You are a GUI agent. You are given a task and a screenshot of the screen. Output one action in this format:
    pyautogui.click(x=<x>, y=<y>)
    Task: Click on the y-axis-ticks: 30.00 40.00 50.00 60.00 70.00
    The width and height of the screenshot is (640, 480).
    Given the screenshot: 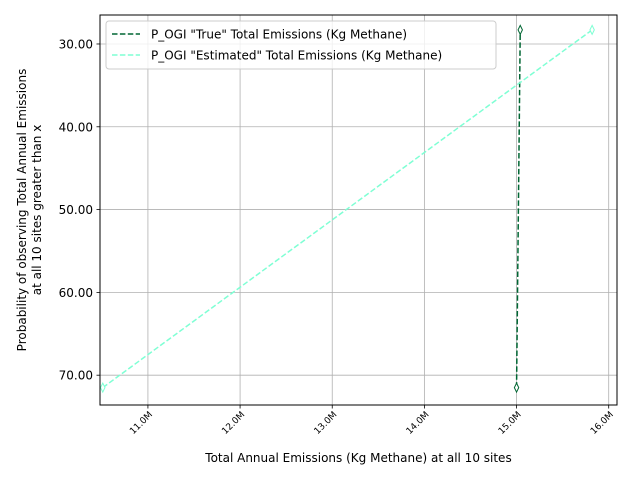 What is the action you would take?
    pyautogui.click(x=79, y=210)
    